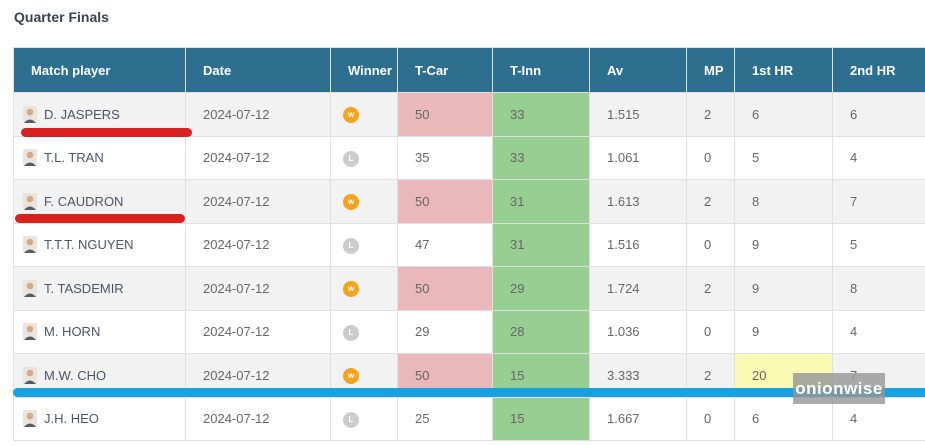 The height and width of the screenshot is (446, 925). Describe the element at coordinates (783, 70) in the screenshot. I see `column-header-1st-hr: 1st HR` at that location.